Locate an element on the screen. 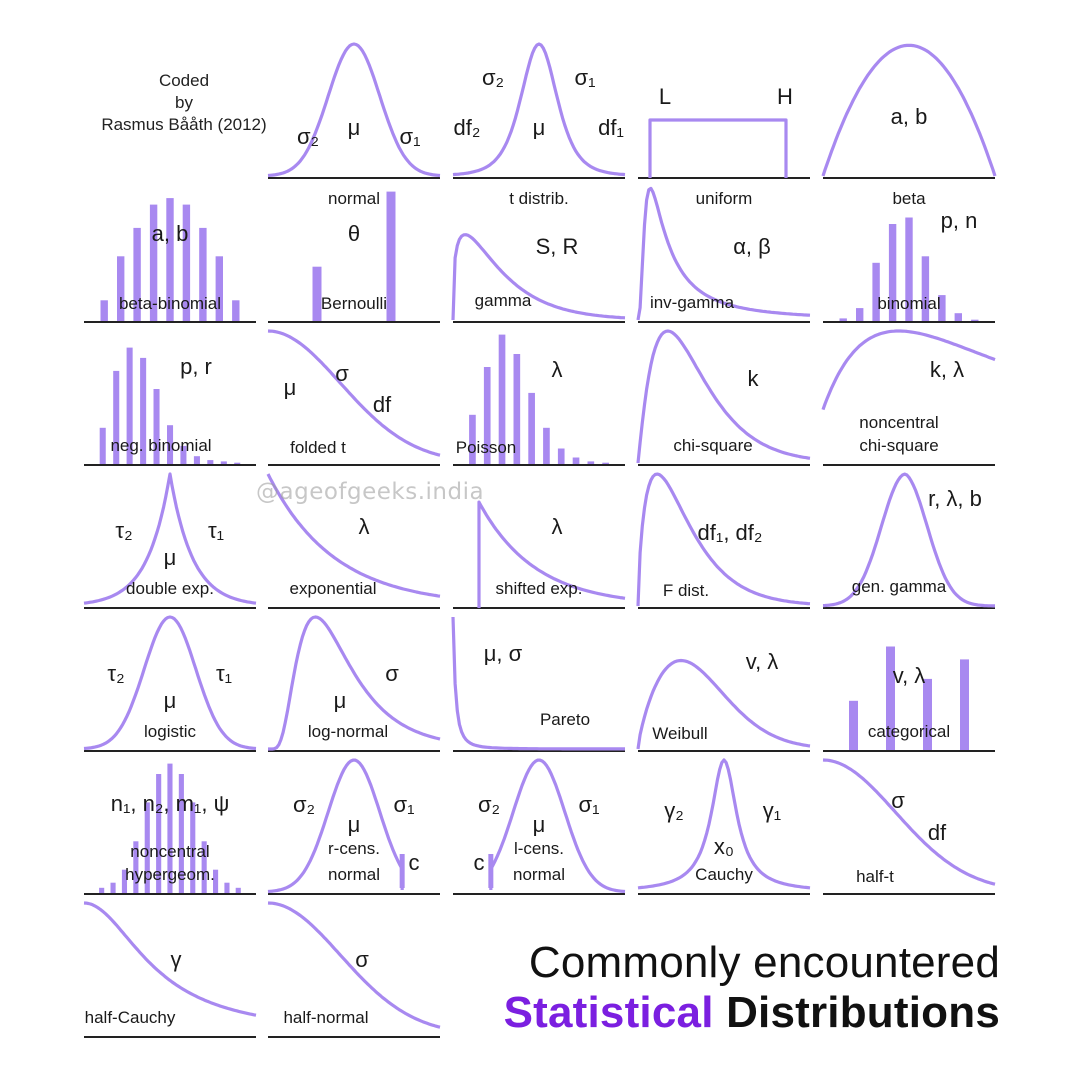 The width and height of the screenshot is (1080, 1080). panel-inv-gamma: α, β inv-gamma is located at coordinates (723, 254).